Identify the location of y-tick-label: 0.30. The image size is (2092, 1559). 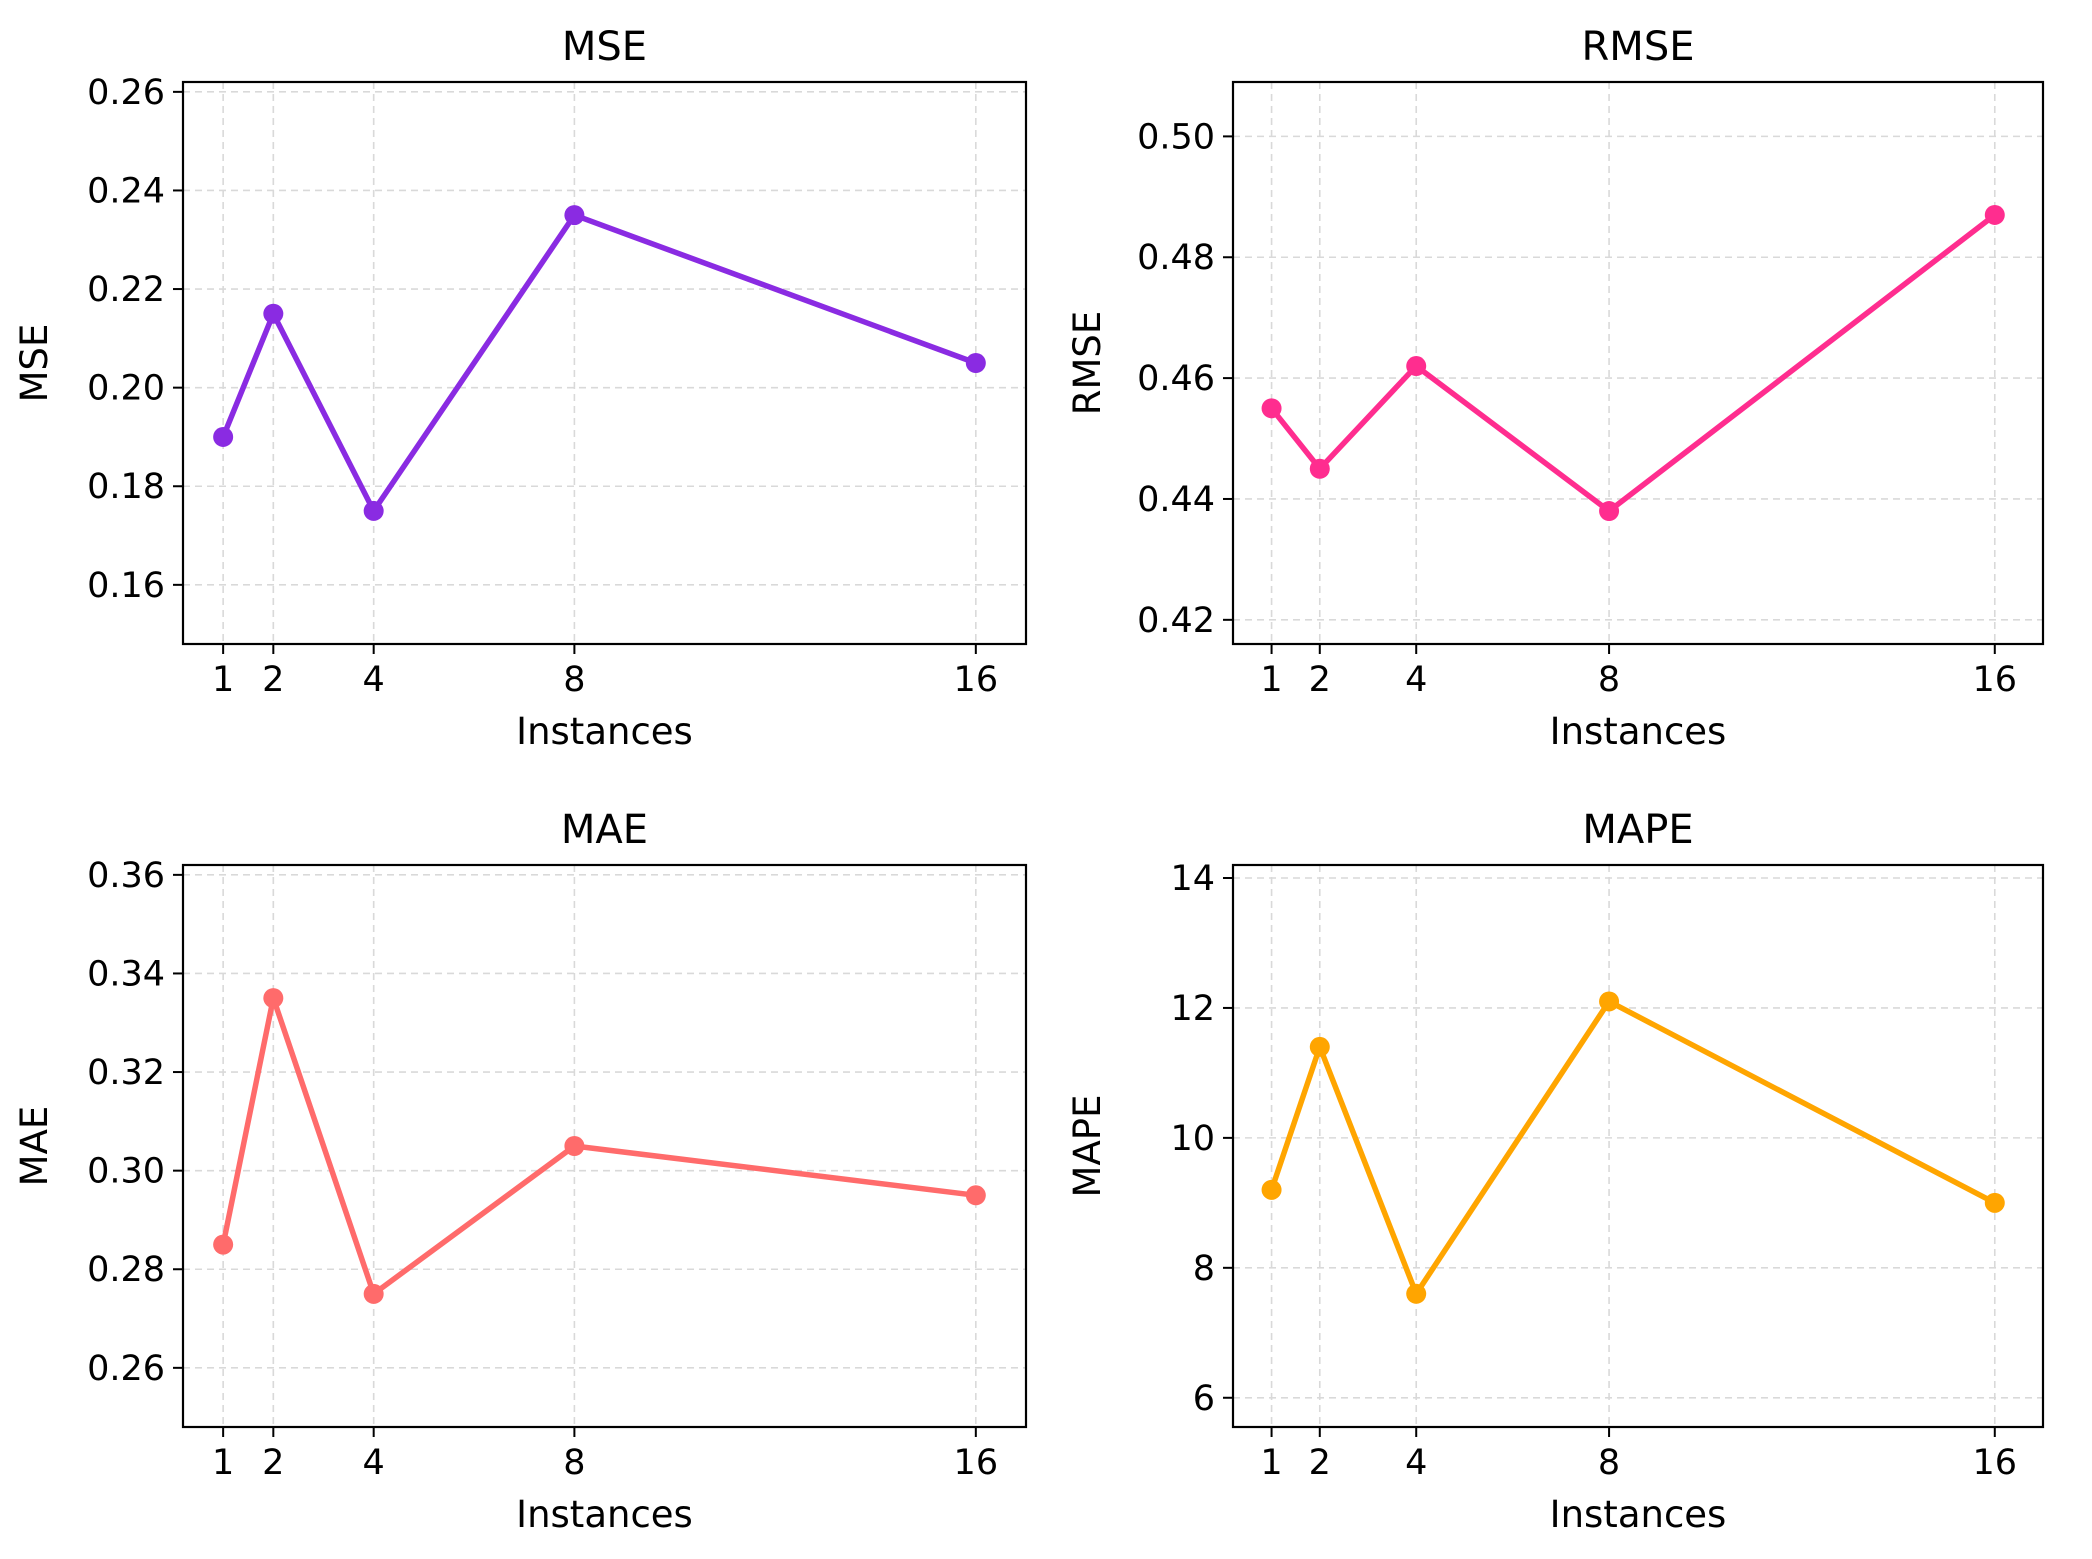
(126, 1172).